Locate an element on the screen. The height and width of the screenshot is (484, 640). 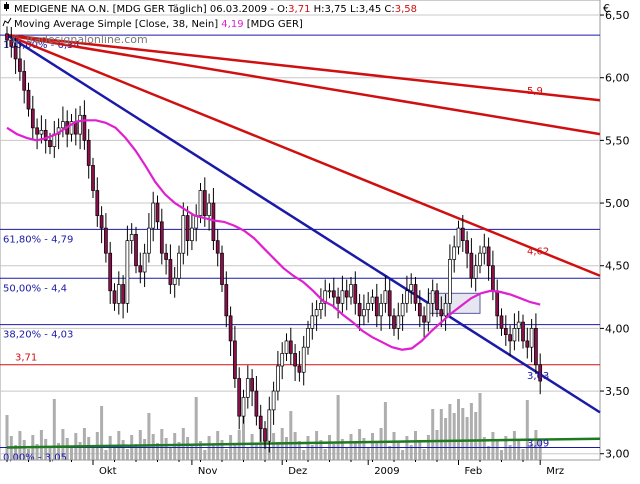
ref-label: 3,71 is located at coordinates (26, 358).